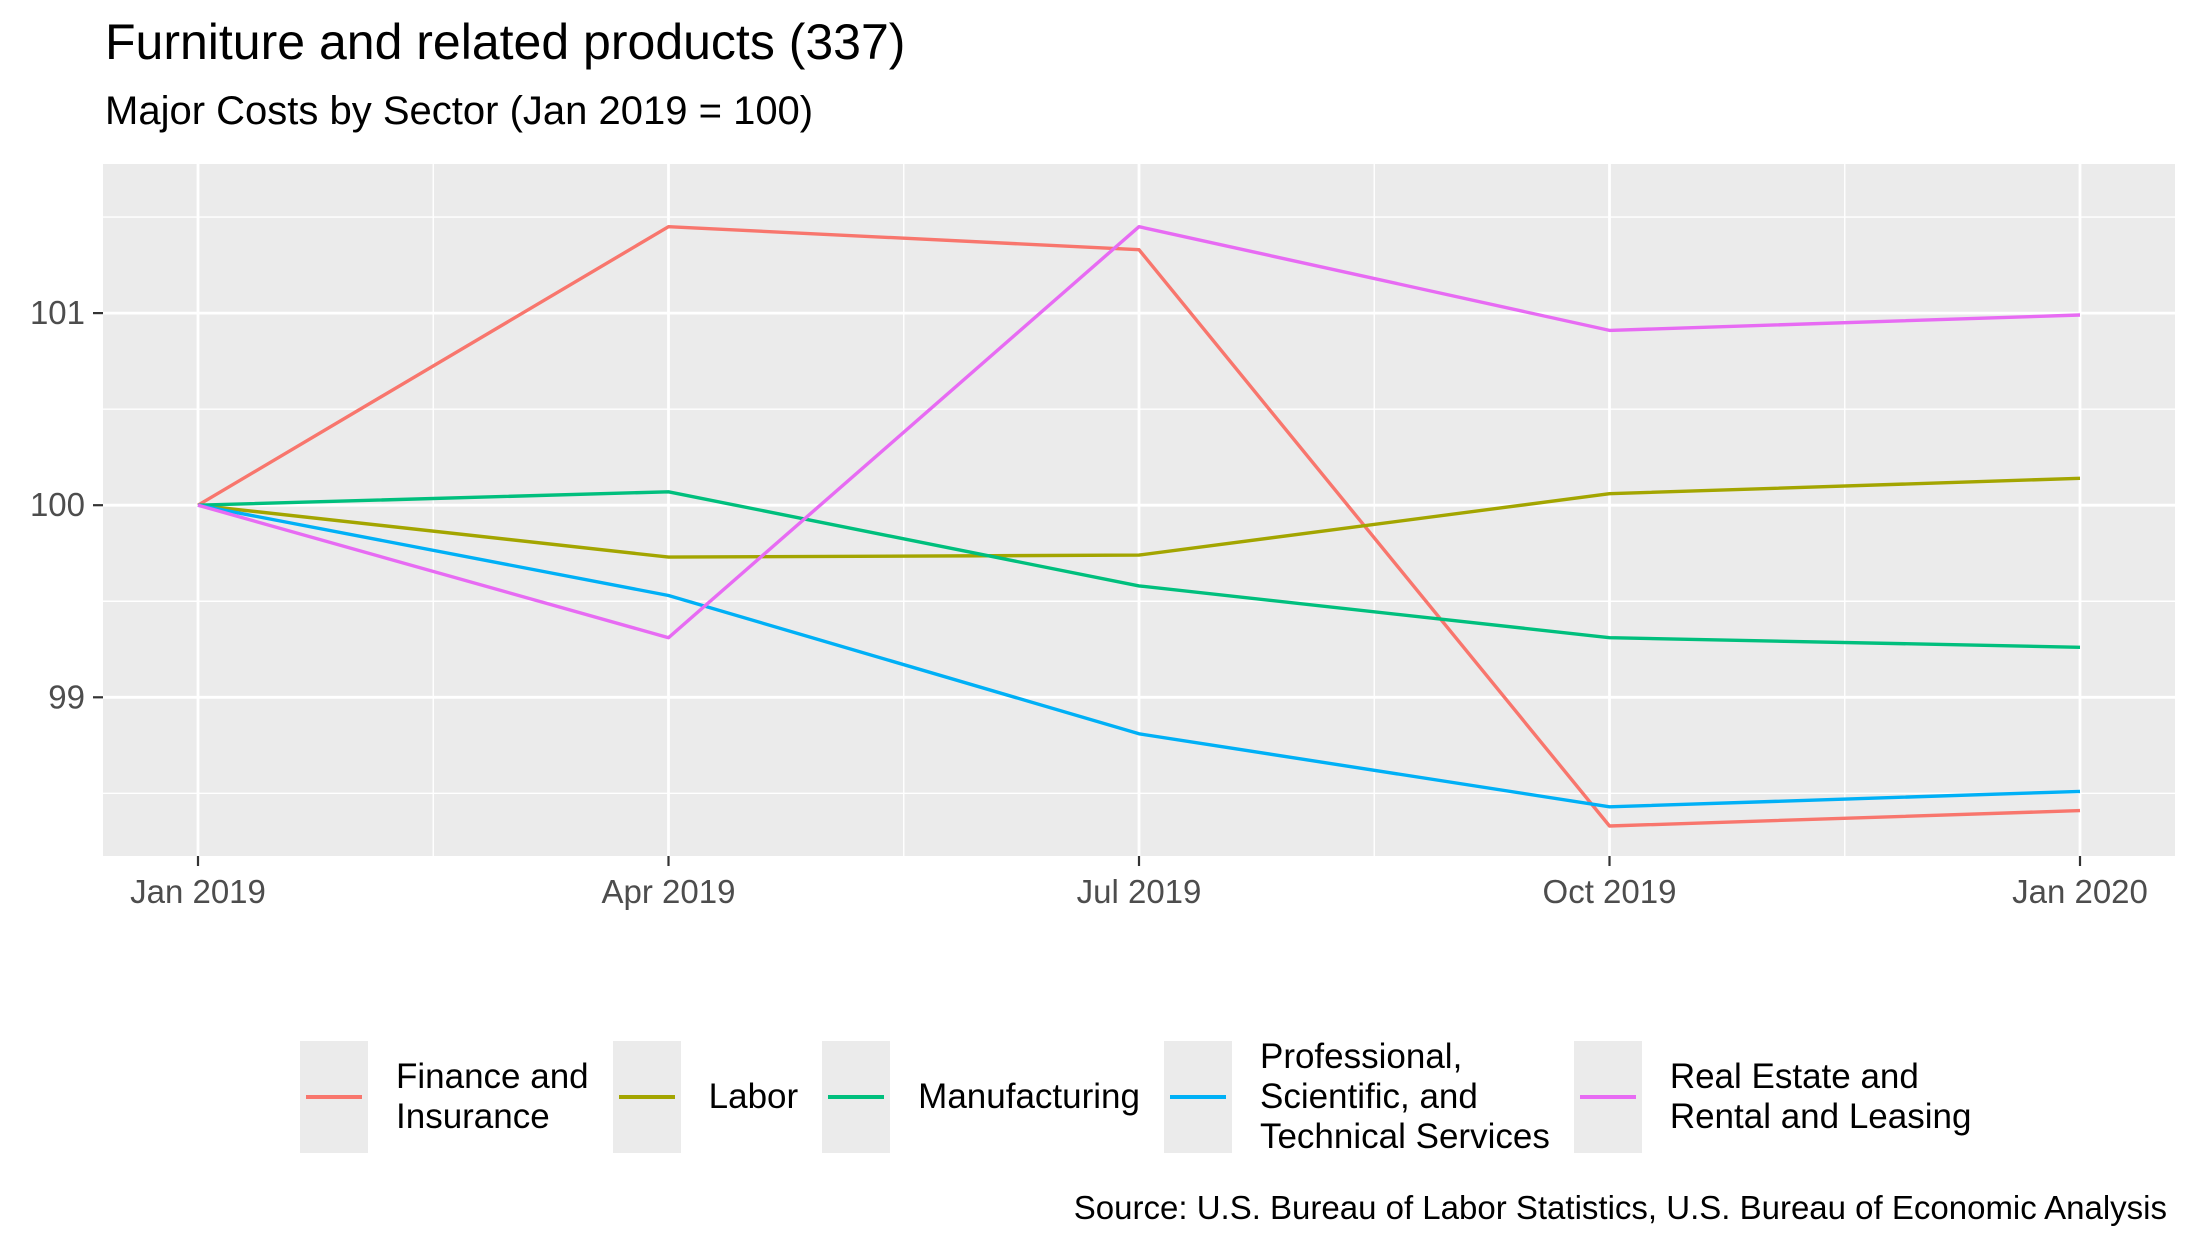  I want to click on legend-item: Manufacturing, so click(981, 1097).